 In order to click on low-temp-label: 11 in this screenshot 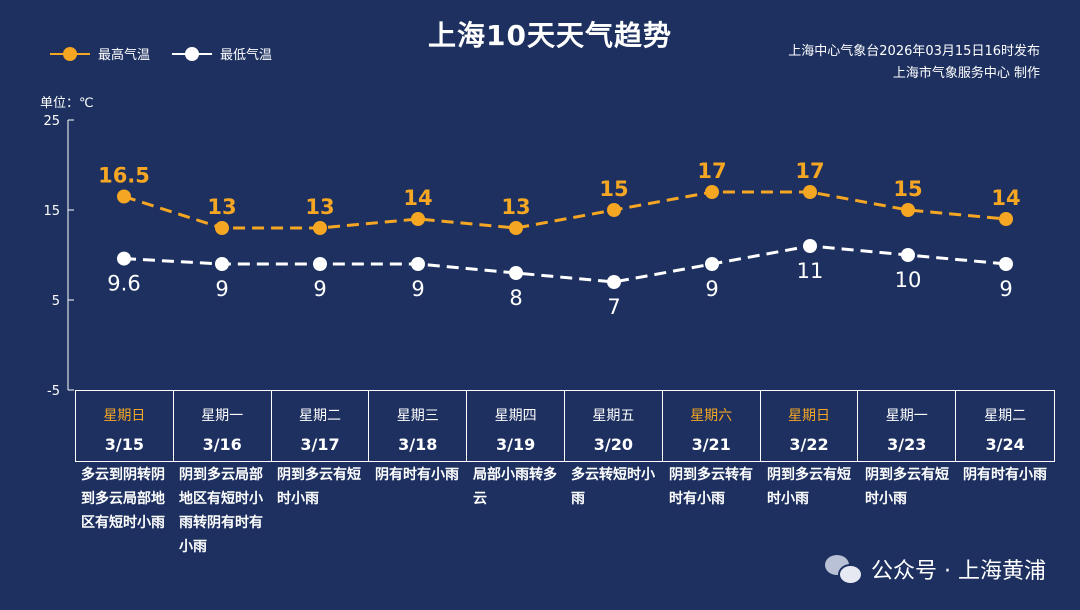, I will do `click(810, 271)`.